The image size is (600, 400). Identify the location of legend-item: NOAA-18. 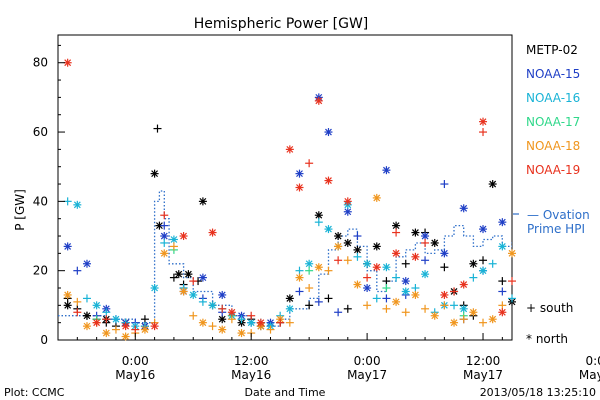
(553, 146).